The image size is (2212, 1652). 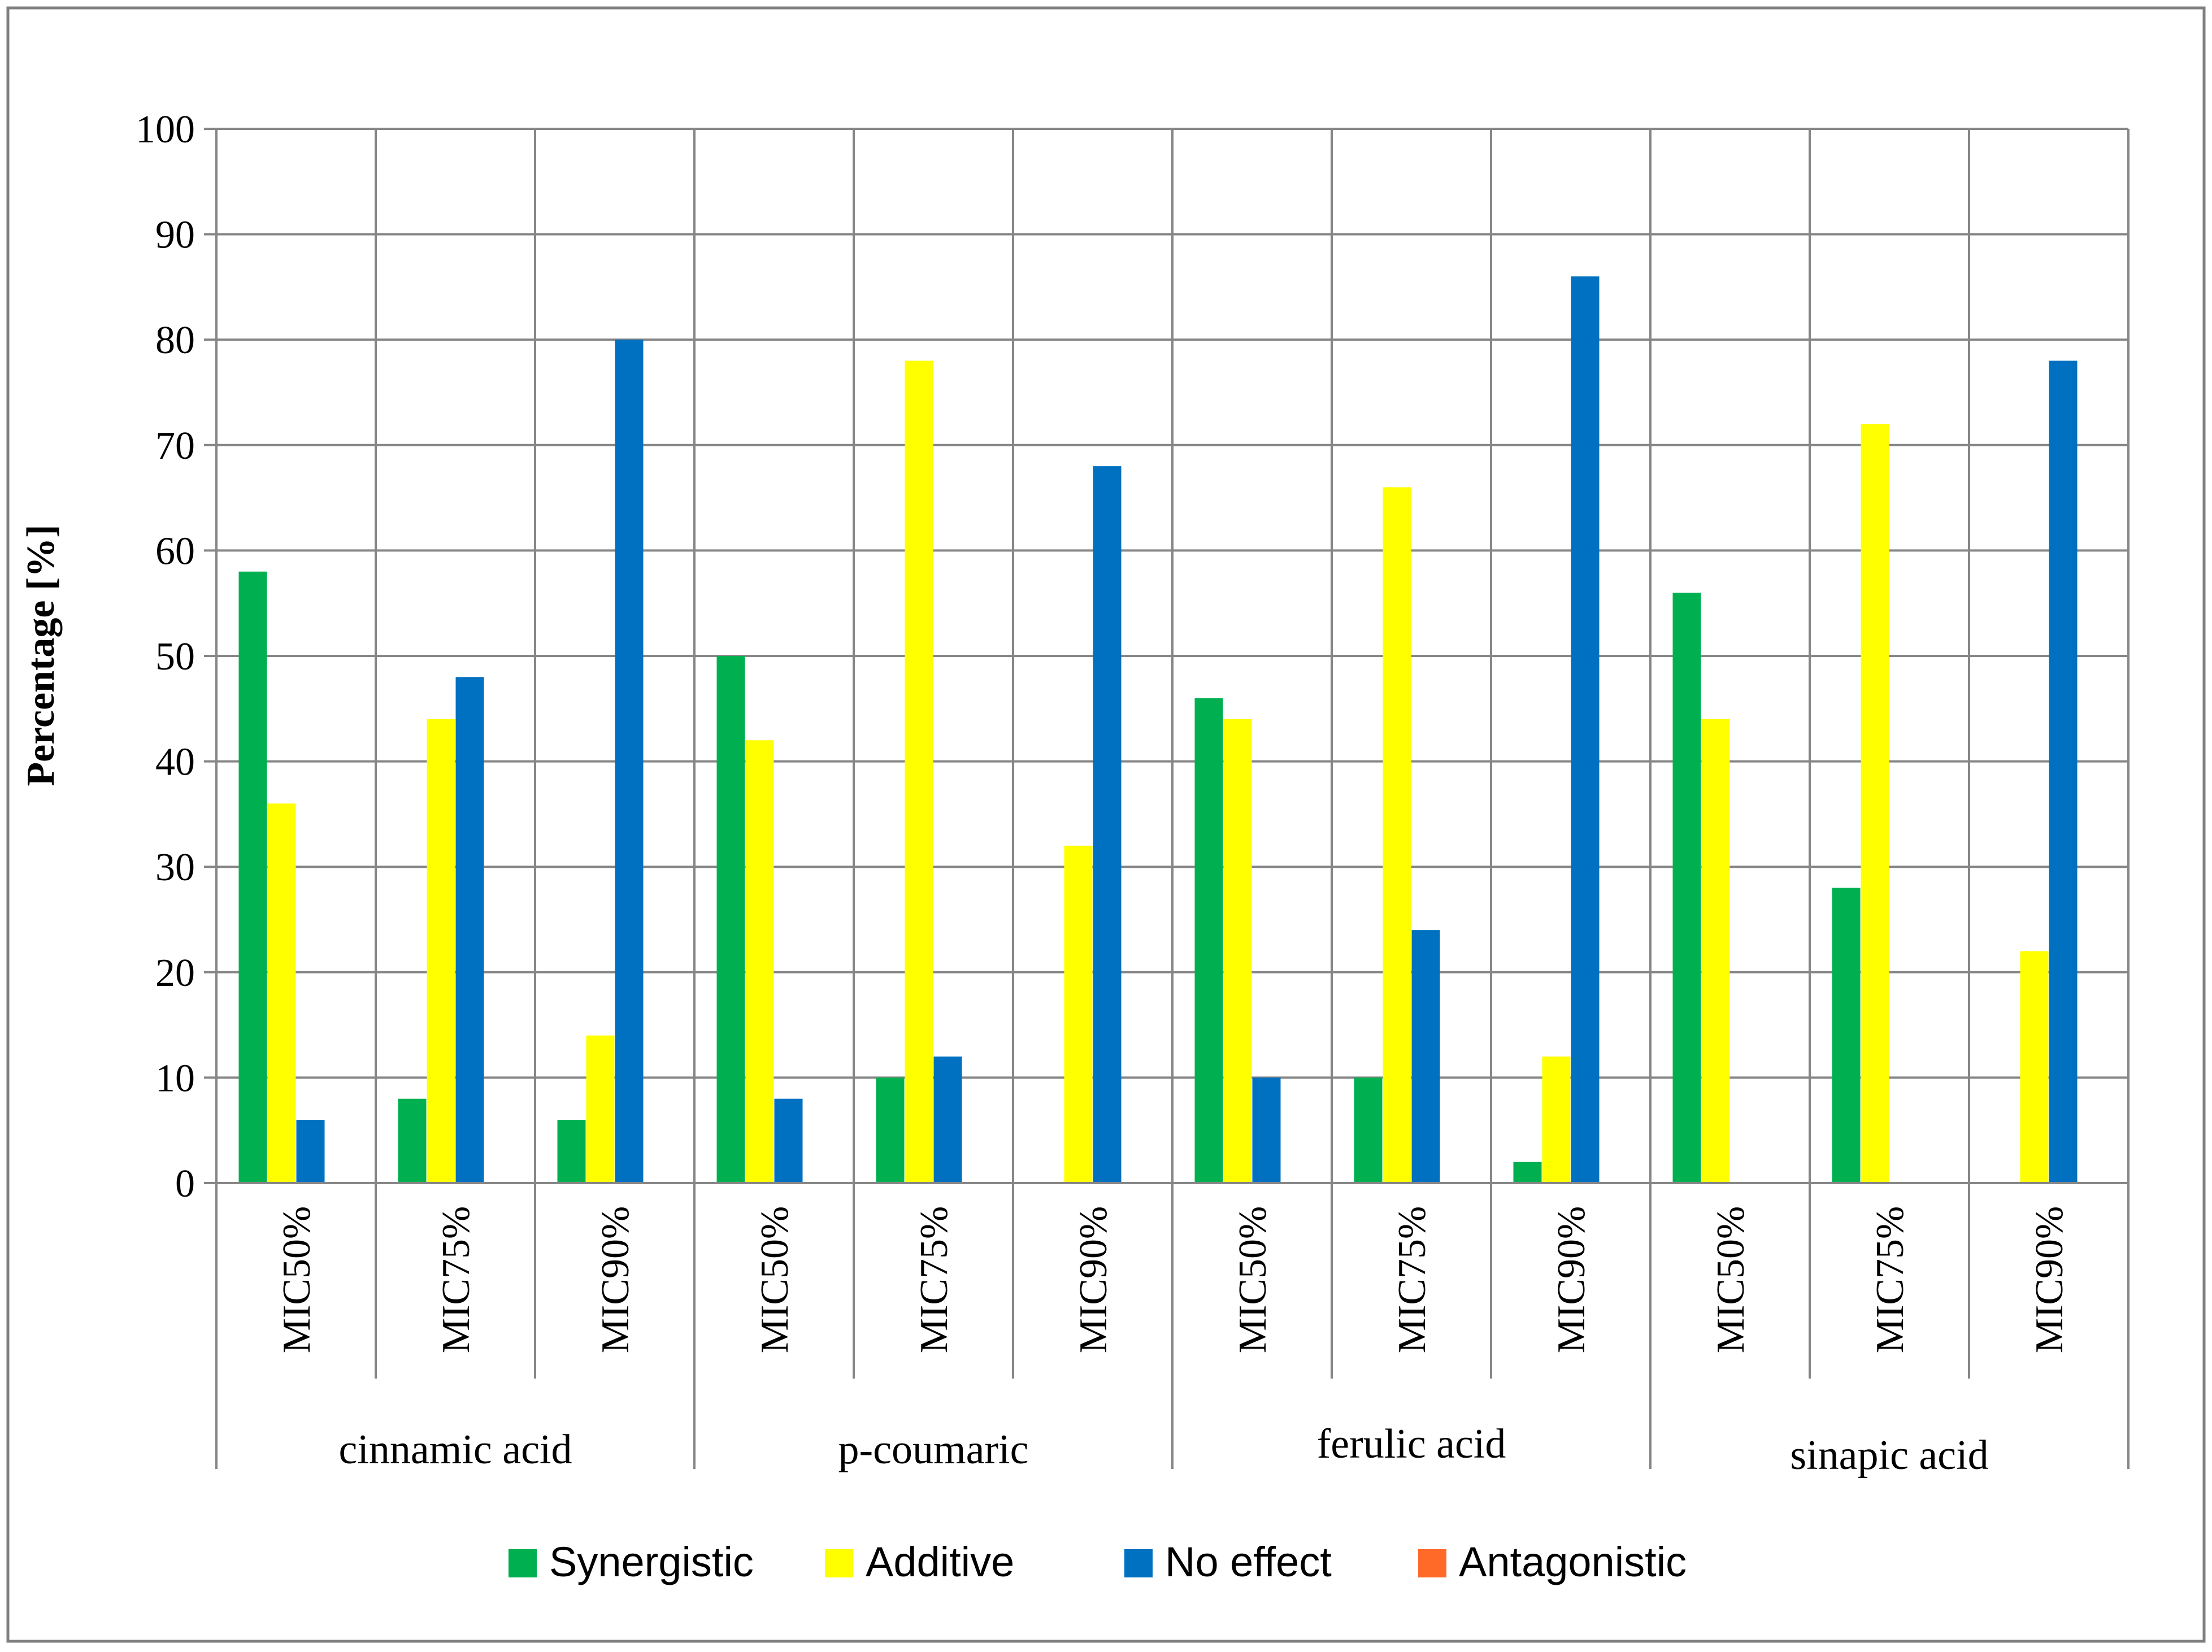 What do you see at coordinates (934, 1450) in the screenshot?
I see `group-label: p-coumaric` at bounding box center [934, 1450].